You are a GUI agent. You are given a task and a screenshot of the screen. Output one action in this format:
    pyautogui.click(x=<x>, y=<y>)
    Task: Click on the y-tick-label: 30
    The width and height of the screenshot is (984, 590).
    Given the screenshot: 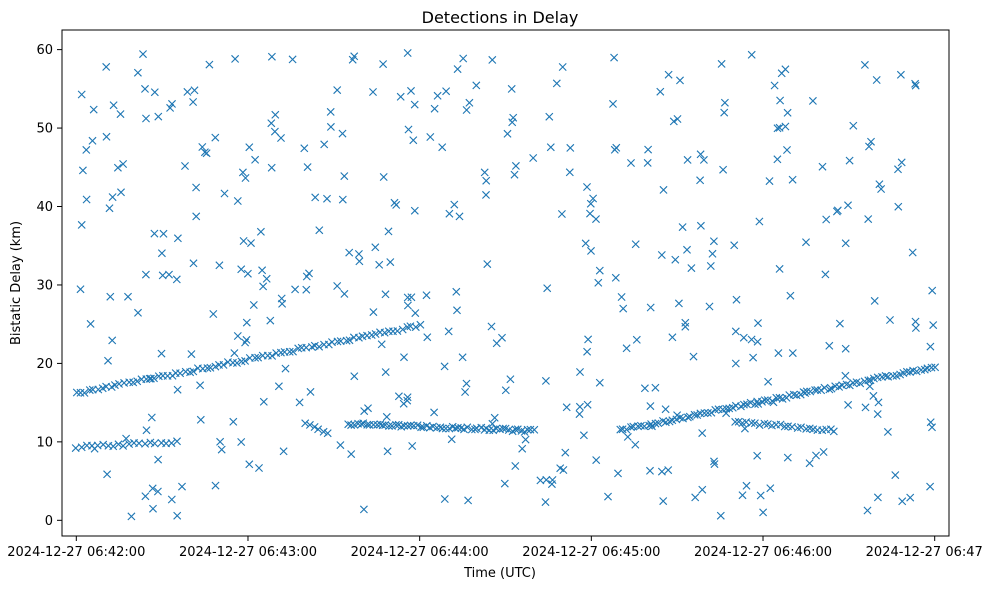 What is the action you would take?
    pyautogui.click(x=44, y=285)
    